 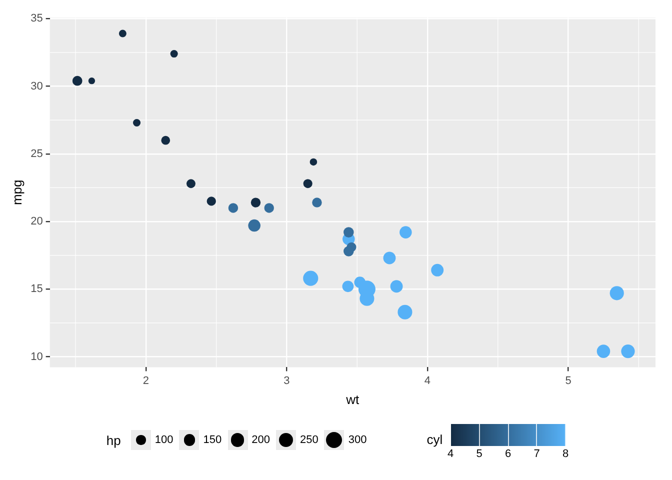 I want to click on x-tick-label: 2, so click(x=145, y=380).